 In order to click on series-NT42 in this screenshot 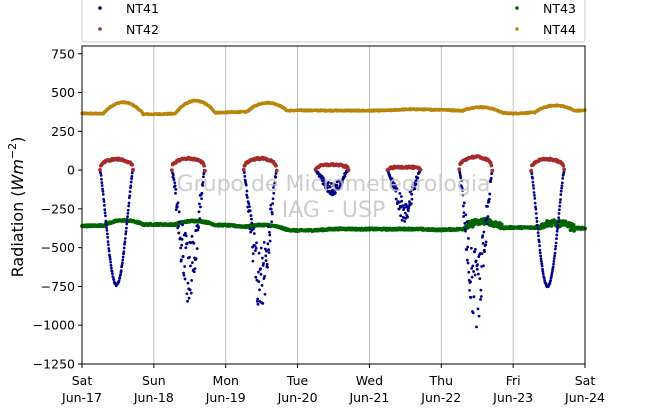, I will do `click(332, 163)`.